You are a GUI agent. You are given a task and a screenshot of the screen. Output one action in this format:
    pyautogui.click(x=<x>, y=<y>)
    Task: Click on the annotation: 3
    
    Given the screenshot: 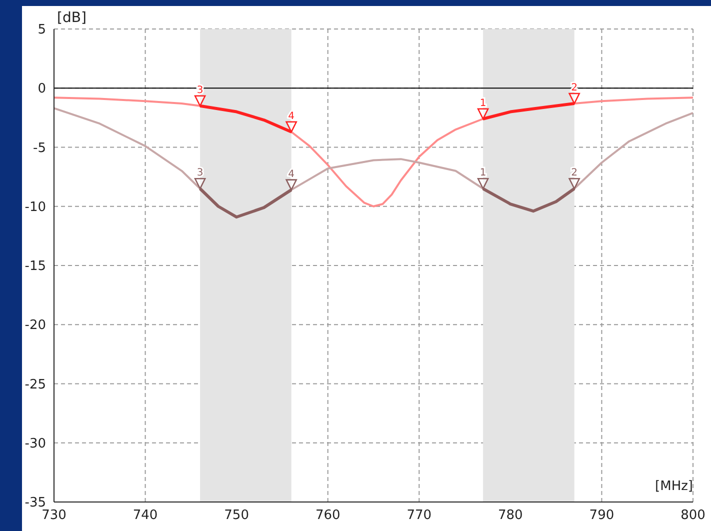 What is the action you would take?
    pyautogui.click(x=200, y=173)
    